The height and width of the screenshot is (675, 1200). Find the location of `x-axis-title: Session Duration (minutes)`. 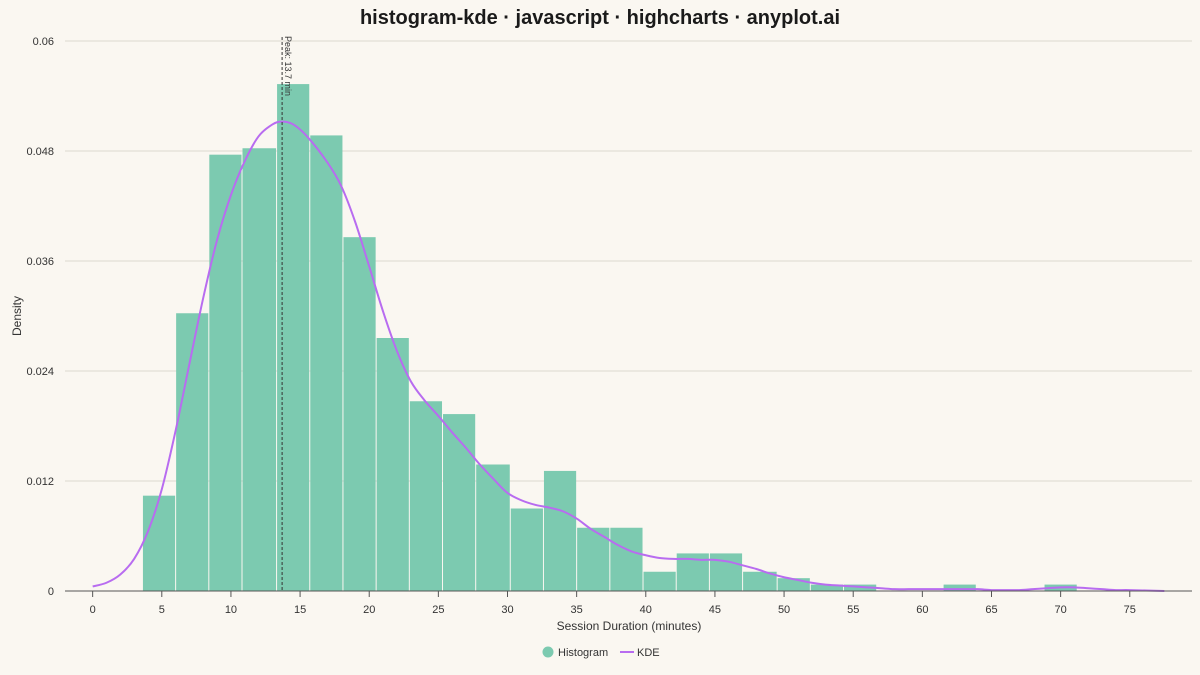

x-axis-title: Session Duration (minutes) is located at coordinates (629, 626).